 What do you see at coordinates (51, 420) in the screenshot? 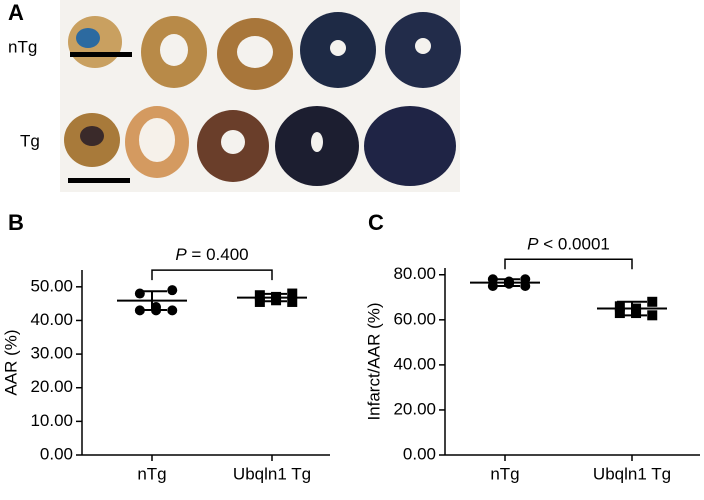
I see `y-tick-label: 10.00` at bounding box center [51, 420].